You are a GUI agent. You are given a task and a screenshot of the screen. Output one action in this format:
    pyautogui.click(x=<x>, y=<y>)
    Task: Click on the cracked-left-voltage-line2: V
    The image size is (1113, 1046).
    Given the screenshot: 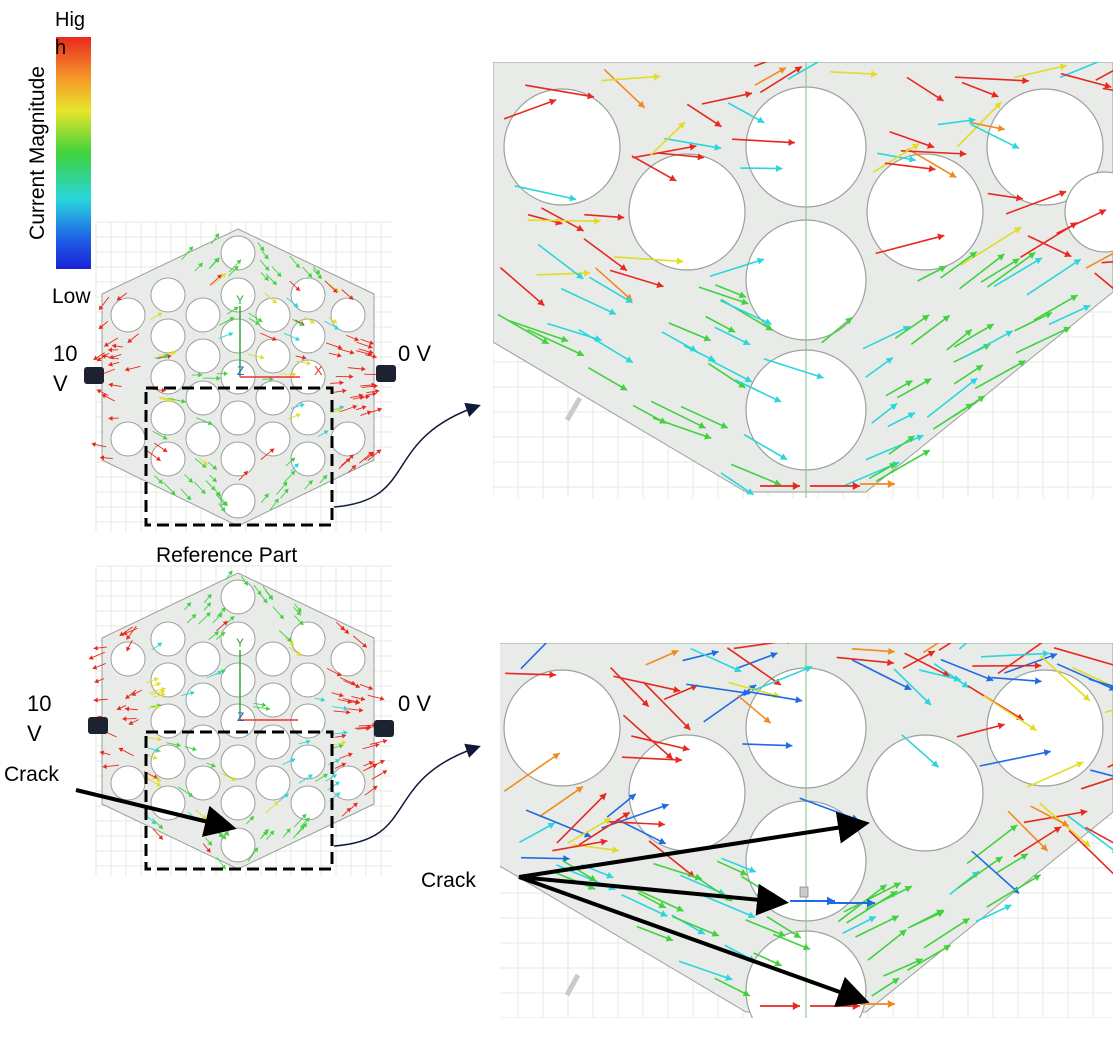 What is the action you would take?
    pyautogui.click(x=34, y=733)
    